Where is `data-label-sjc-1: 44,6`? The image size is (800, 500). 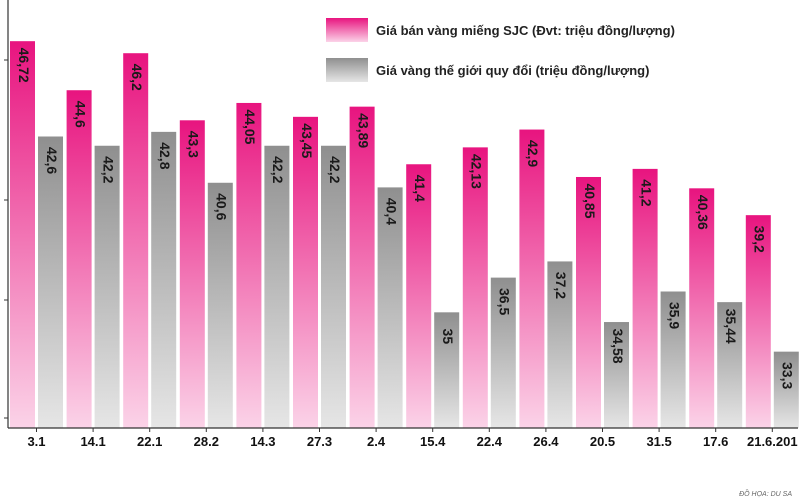
data-label-sjc-1: 44,6 is located at coordinates (80, 114).